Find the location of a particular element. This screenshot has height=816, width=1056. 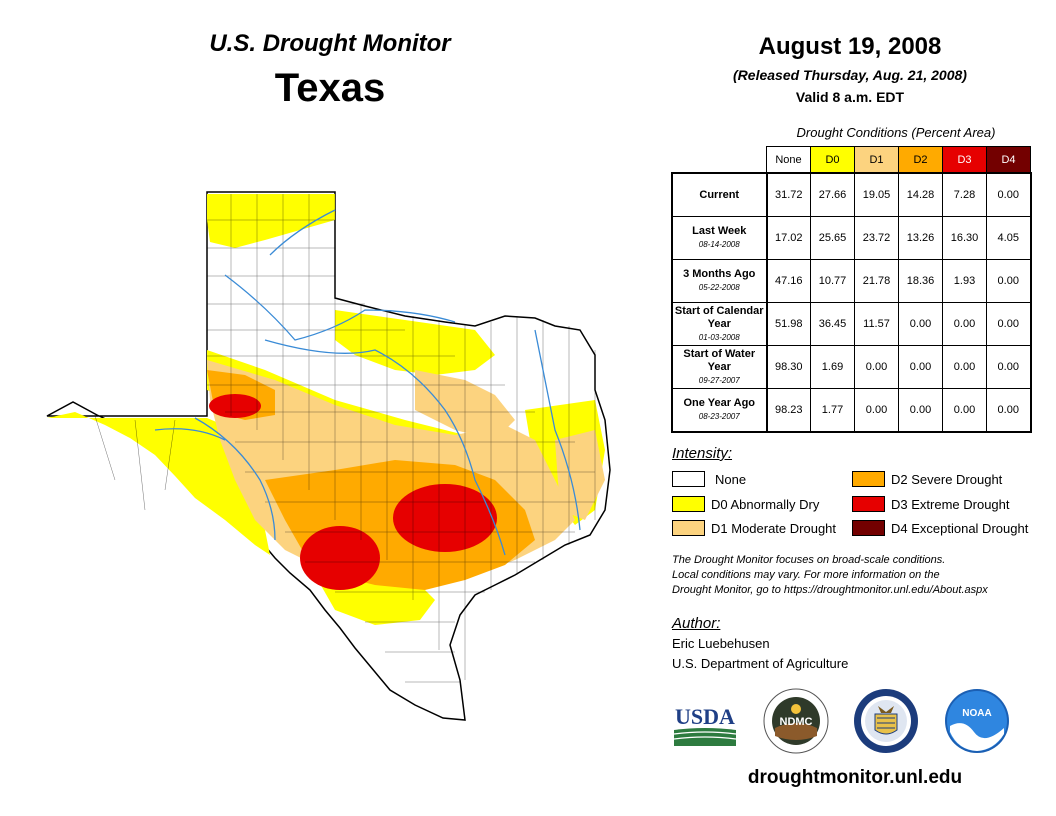

cell: 10.77 is located at coordinates (832, 281).